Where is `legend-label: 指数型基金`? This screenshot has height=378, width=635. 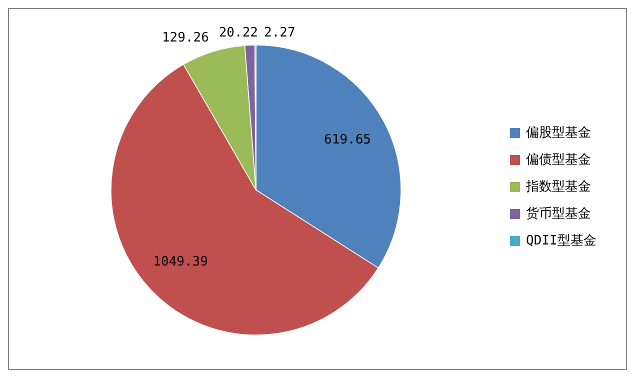 legend-label: 指数型基金 is located at coordinates (558, 187).